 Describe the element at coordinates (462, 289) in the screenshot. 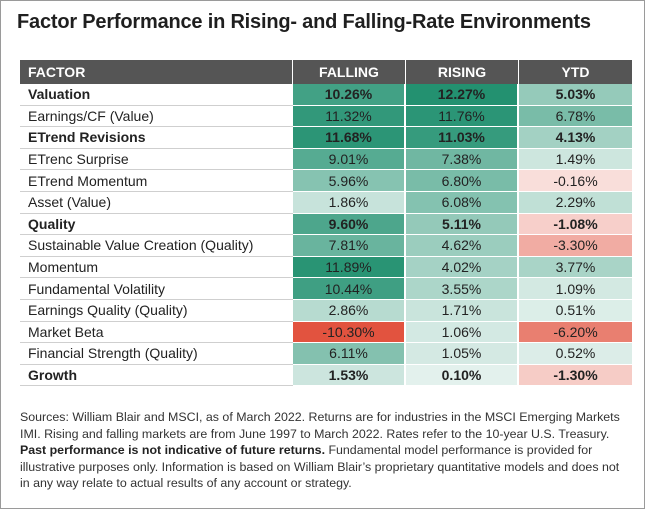

I see `heatmap-cell-rising: 3.55%` at that location.